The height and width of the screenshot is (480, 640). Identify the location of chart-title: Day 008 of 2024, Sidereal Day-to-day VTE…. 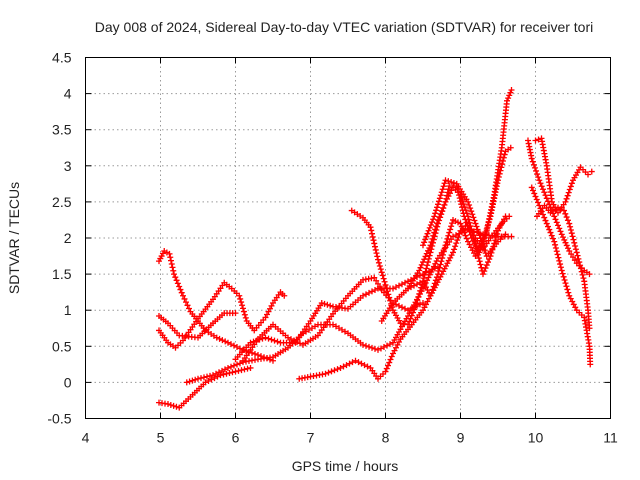
(344, 27).